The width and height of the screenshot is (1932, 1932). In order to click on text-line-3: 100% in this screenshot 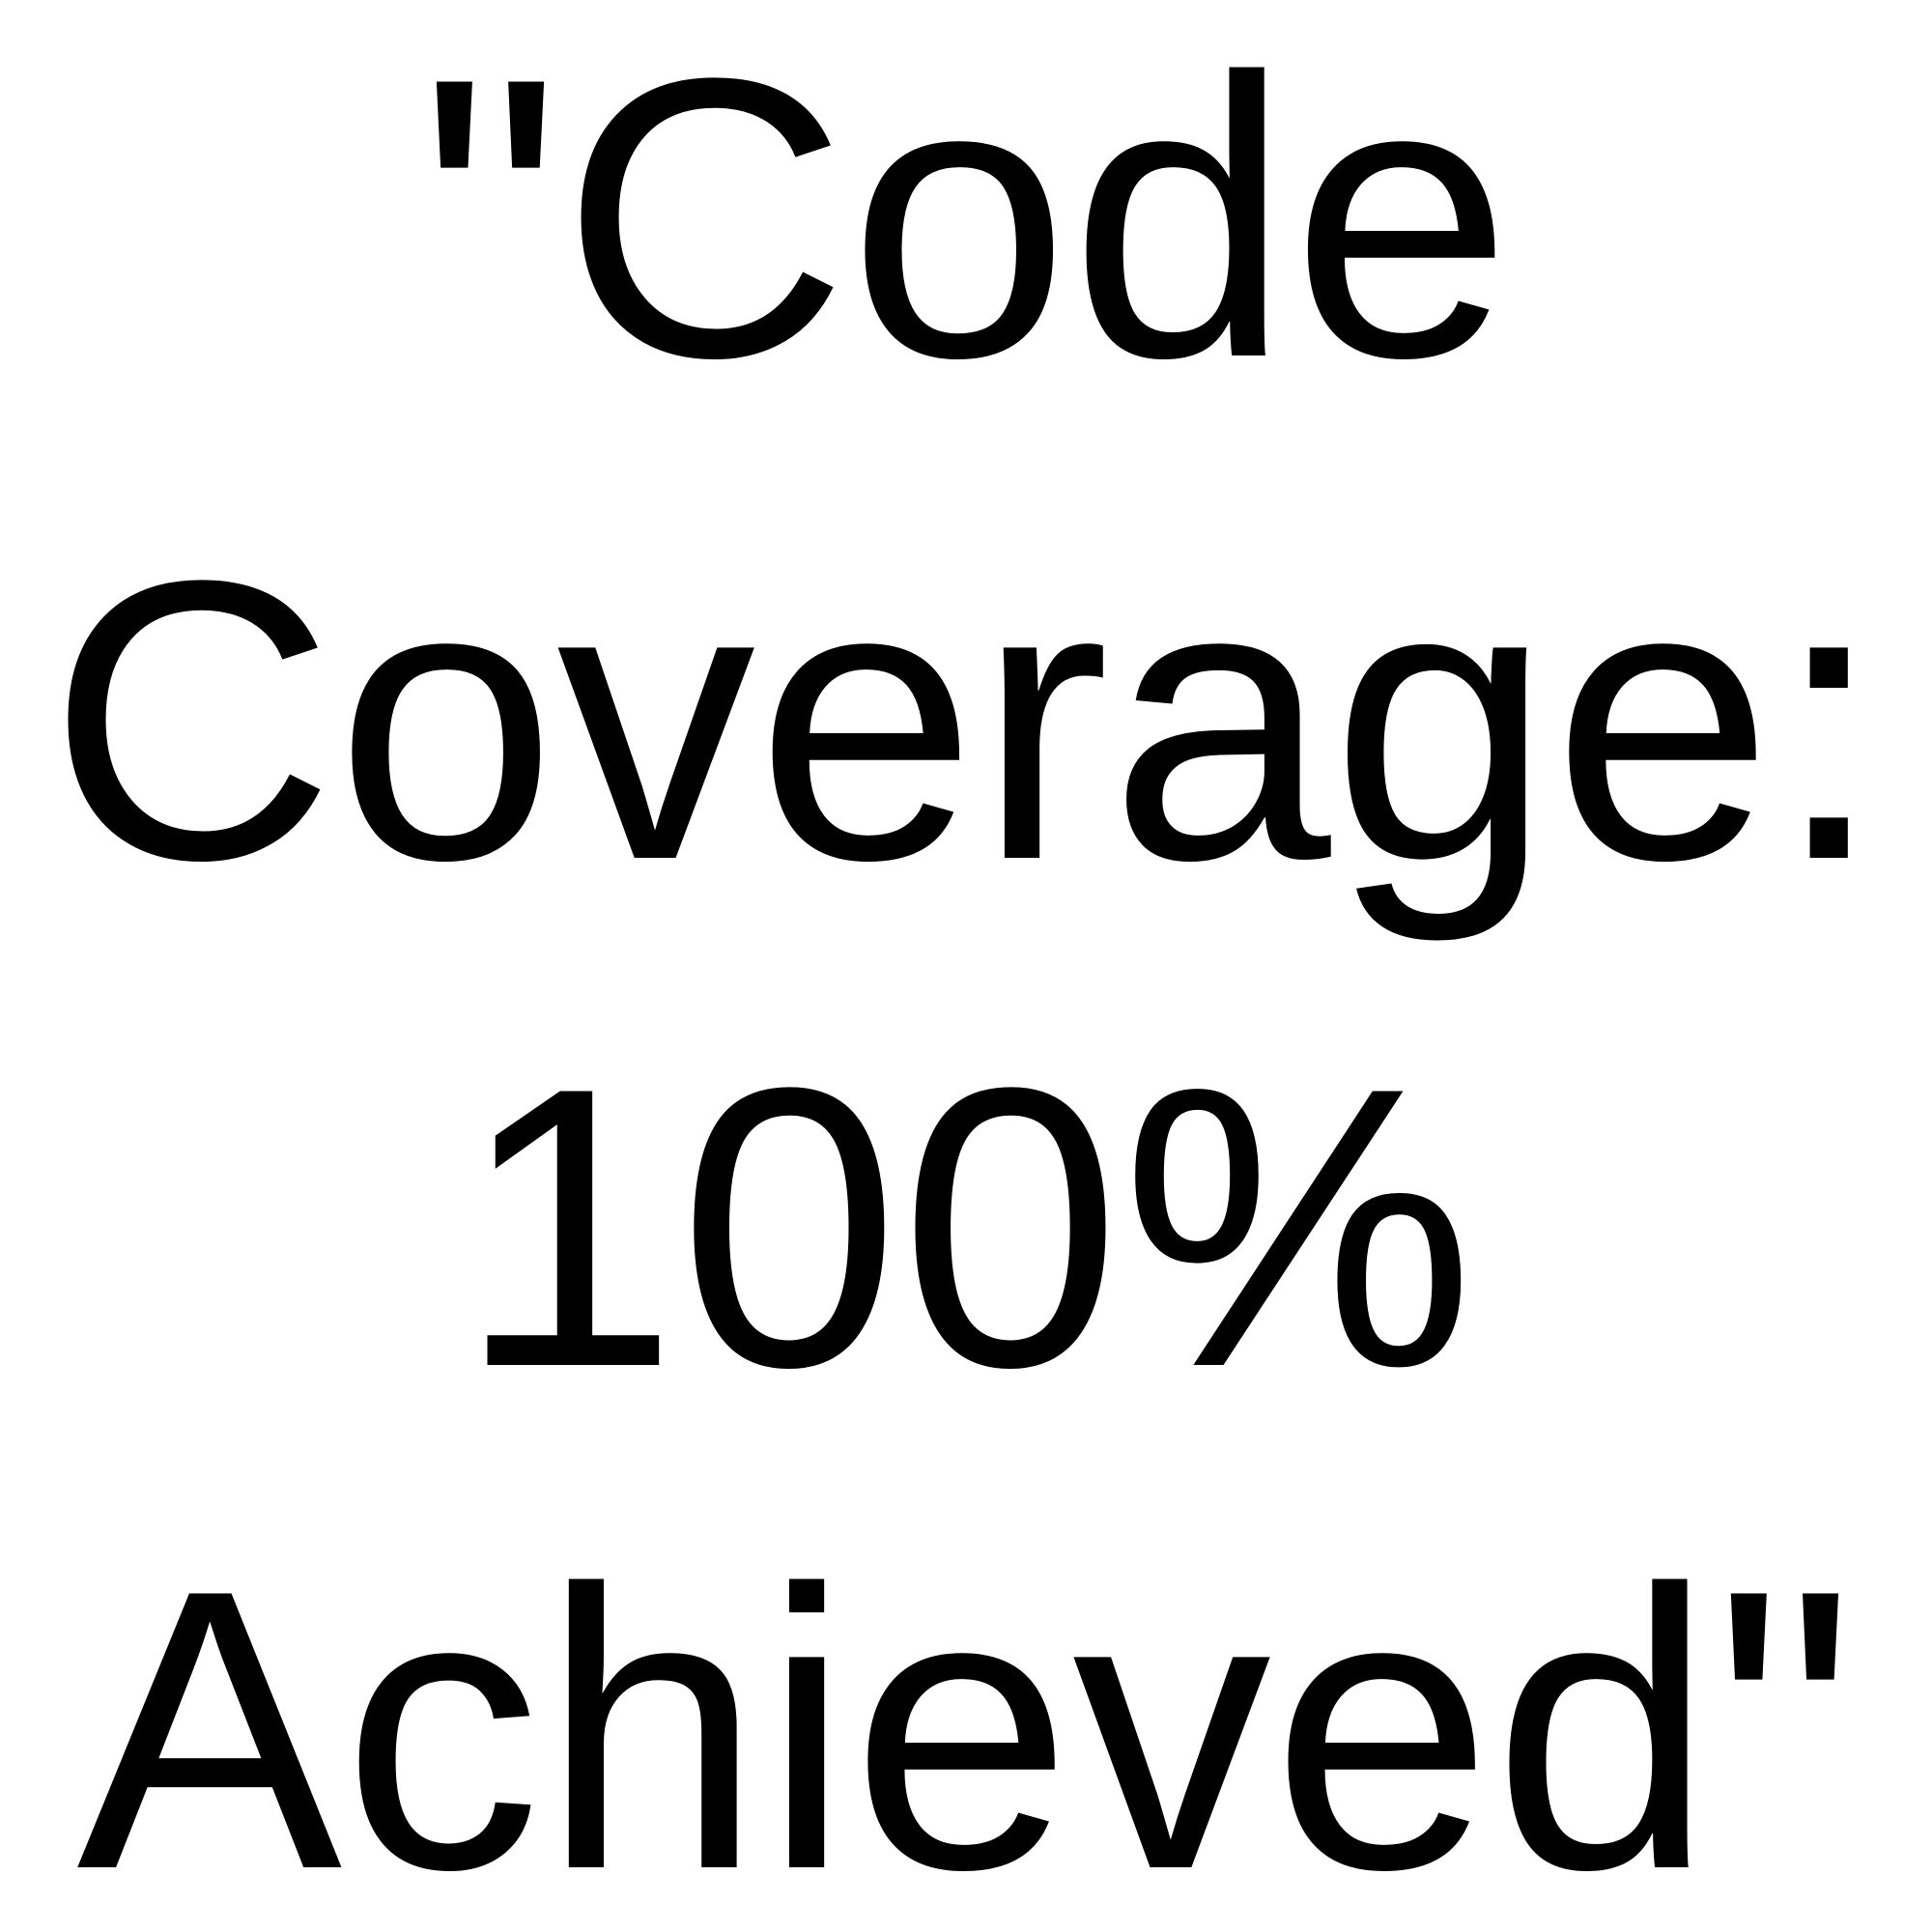, I will do `click(966, 1228)`.